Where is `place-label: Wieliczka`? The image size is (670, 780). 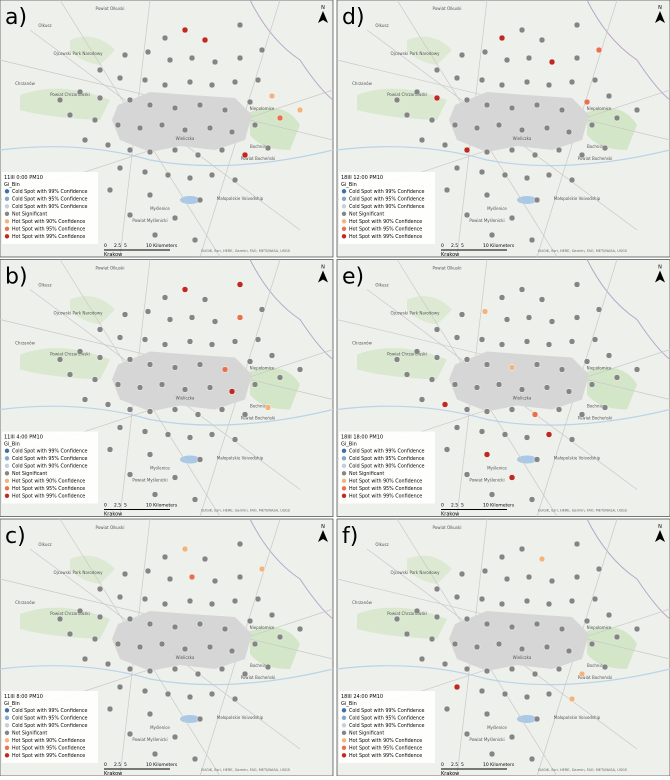 place-label: Wieliczka is located at coordinates (522, 657).